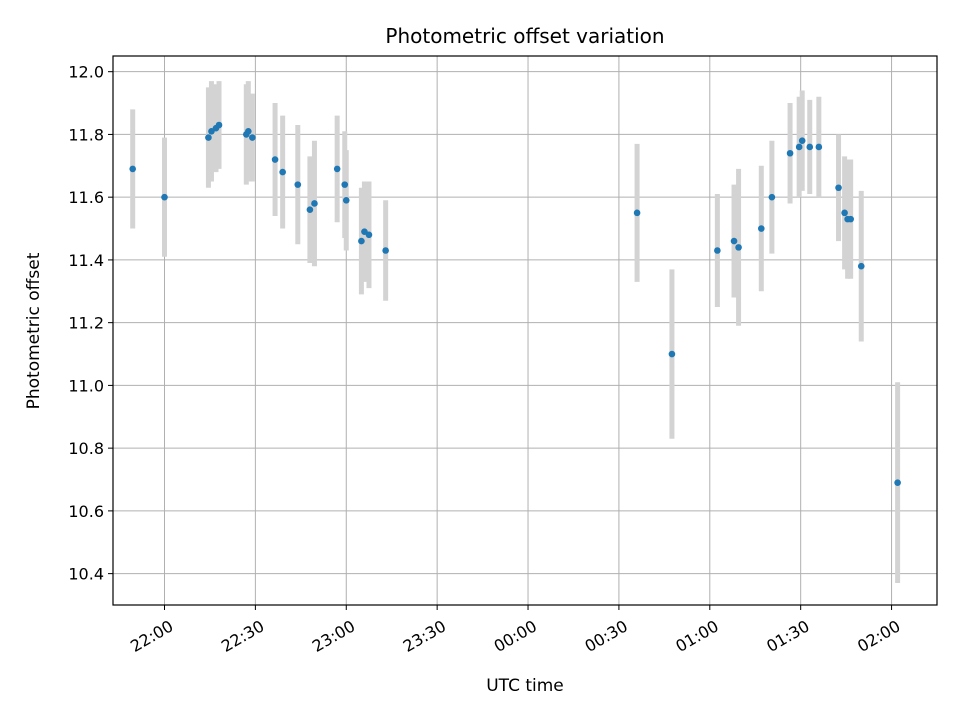  What do you see at coordinates (525, 686) in the screenshot?
I see `x-axis-title: UTC time` at bounding box center [525, 686].